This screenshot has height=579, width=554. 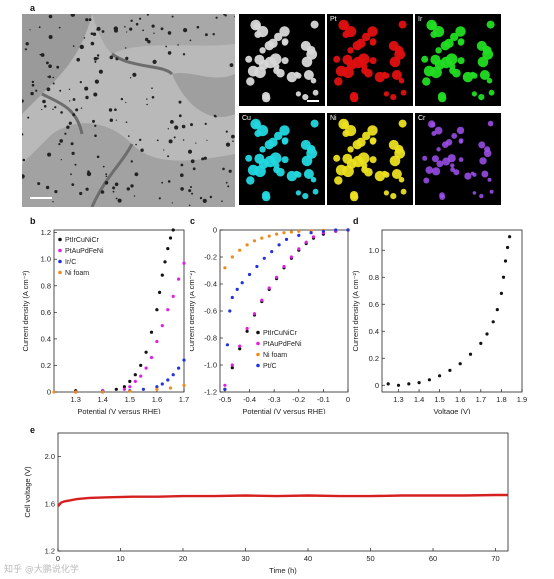 What do you see at coordinates (282, 61) in the screenshot?
I see `map-gray-svg` at bounding box center [282, 61].